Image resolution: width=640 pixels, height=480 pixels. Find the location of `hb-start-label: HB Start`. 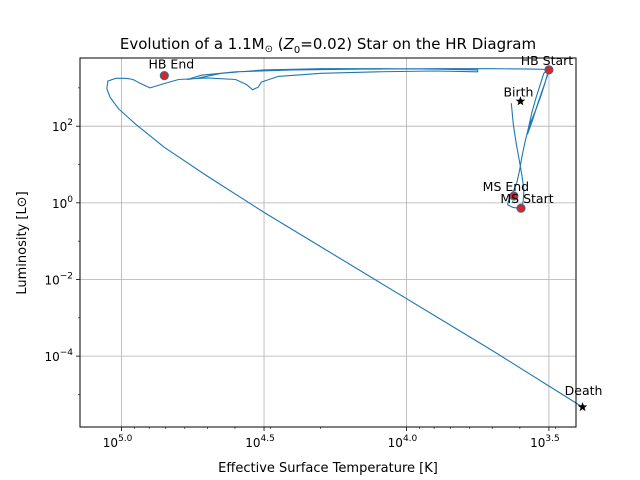

hb-start-label: HB Start is located at coordinates (547, 60).